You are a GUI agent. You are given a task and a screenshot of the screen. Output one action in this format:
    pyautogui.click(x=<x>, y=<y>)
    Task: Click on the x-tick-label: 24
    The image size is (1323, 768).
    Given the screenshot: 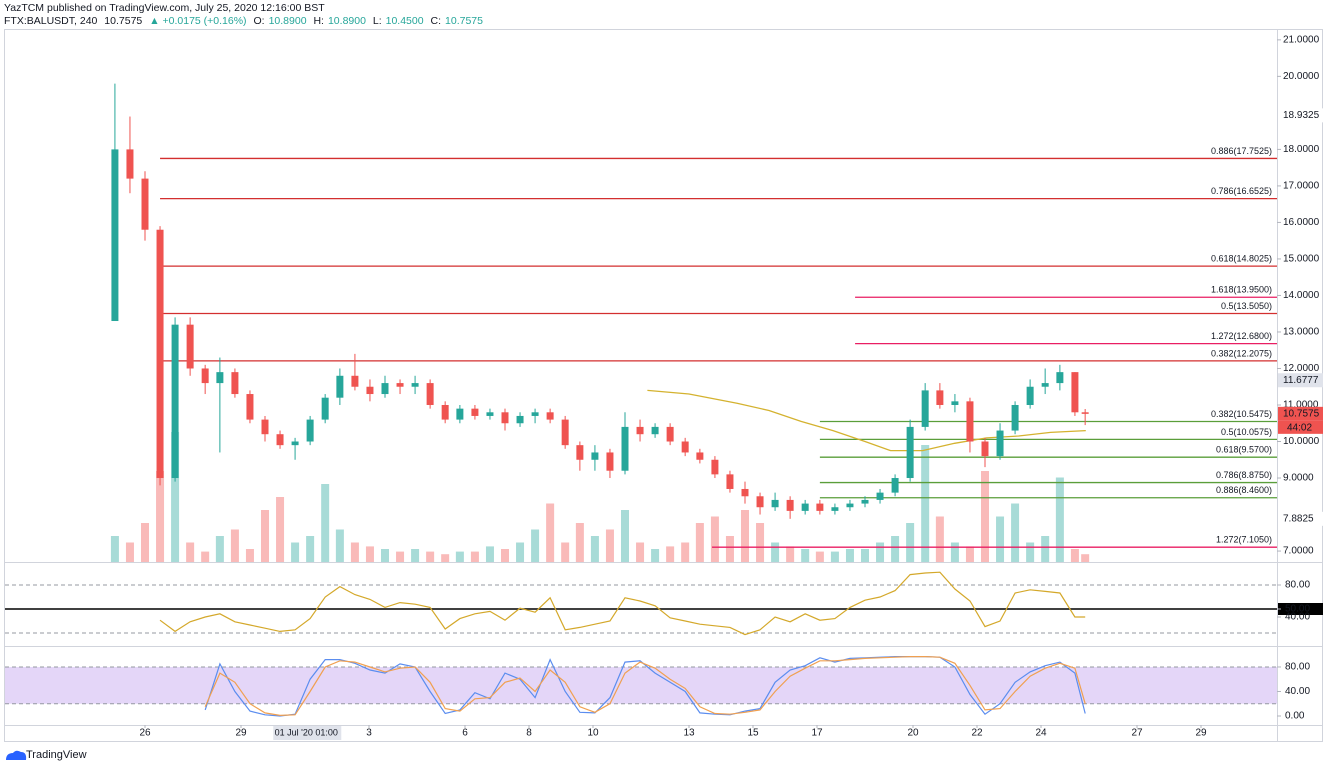 What is the action you would take?
    pyautogui.click(x=1041, y=733)
    